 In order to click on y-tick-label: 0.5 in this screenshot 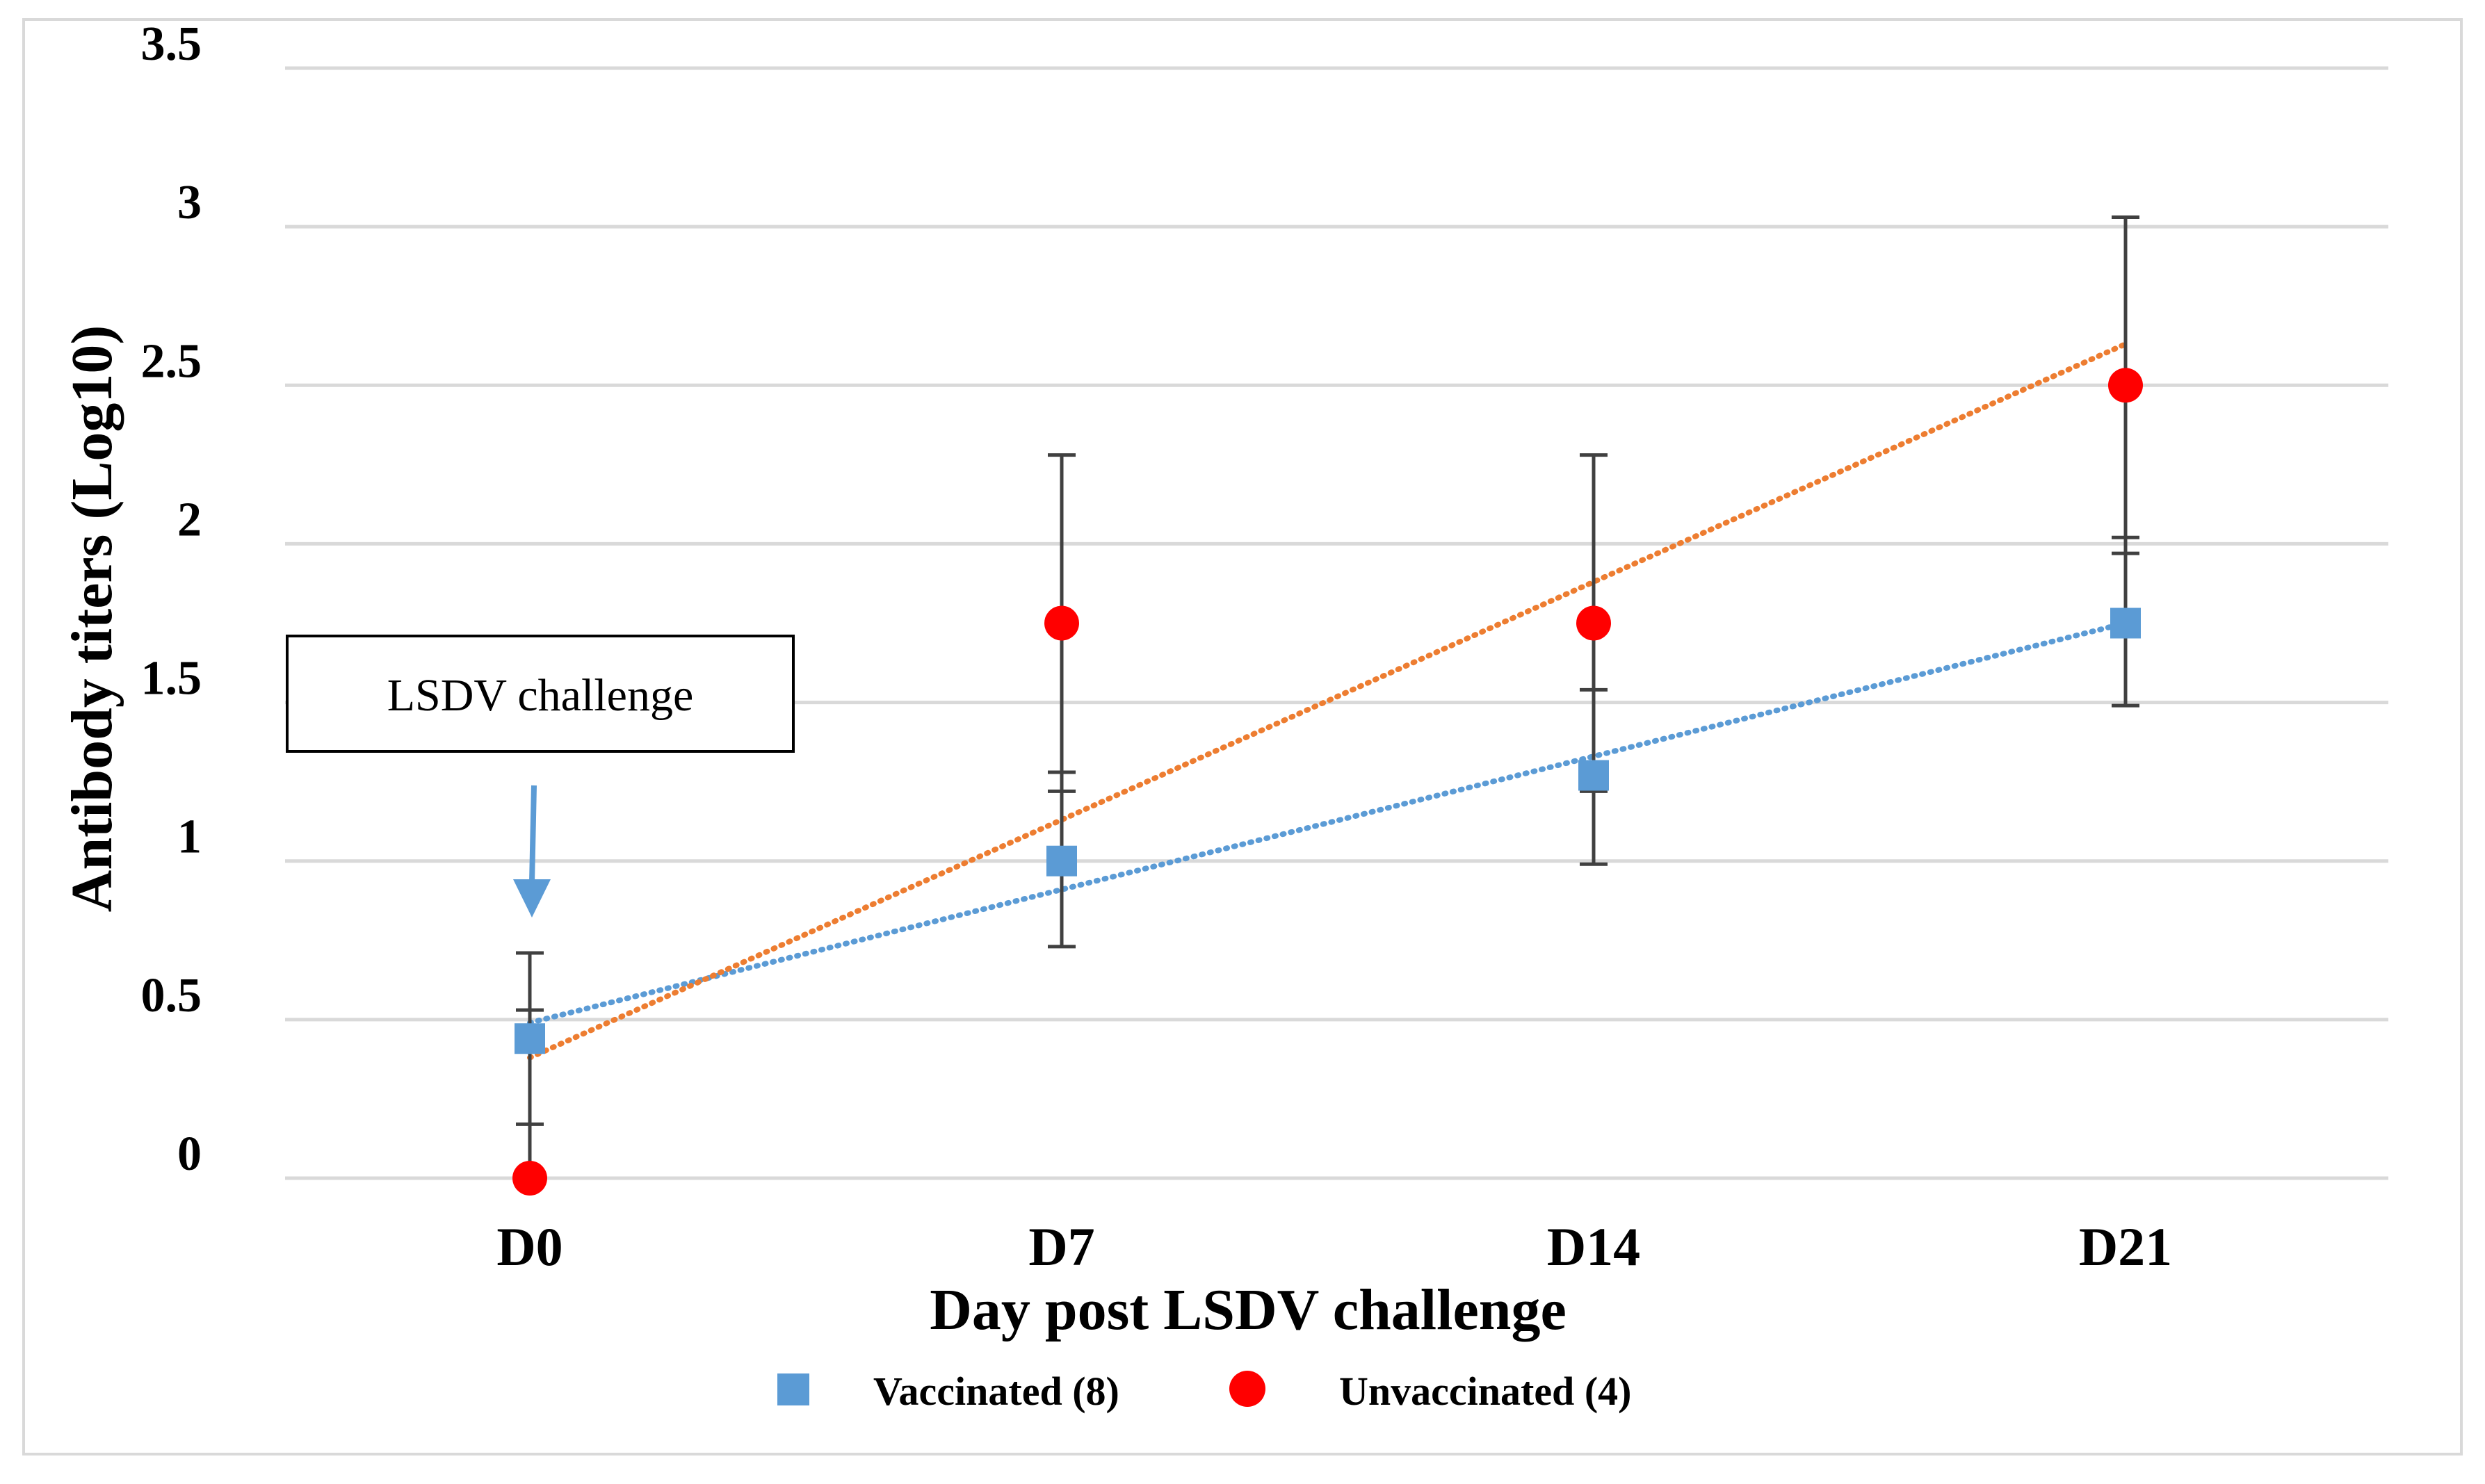, I will do `click(171, 996)`.